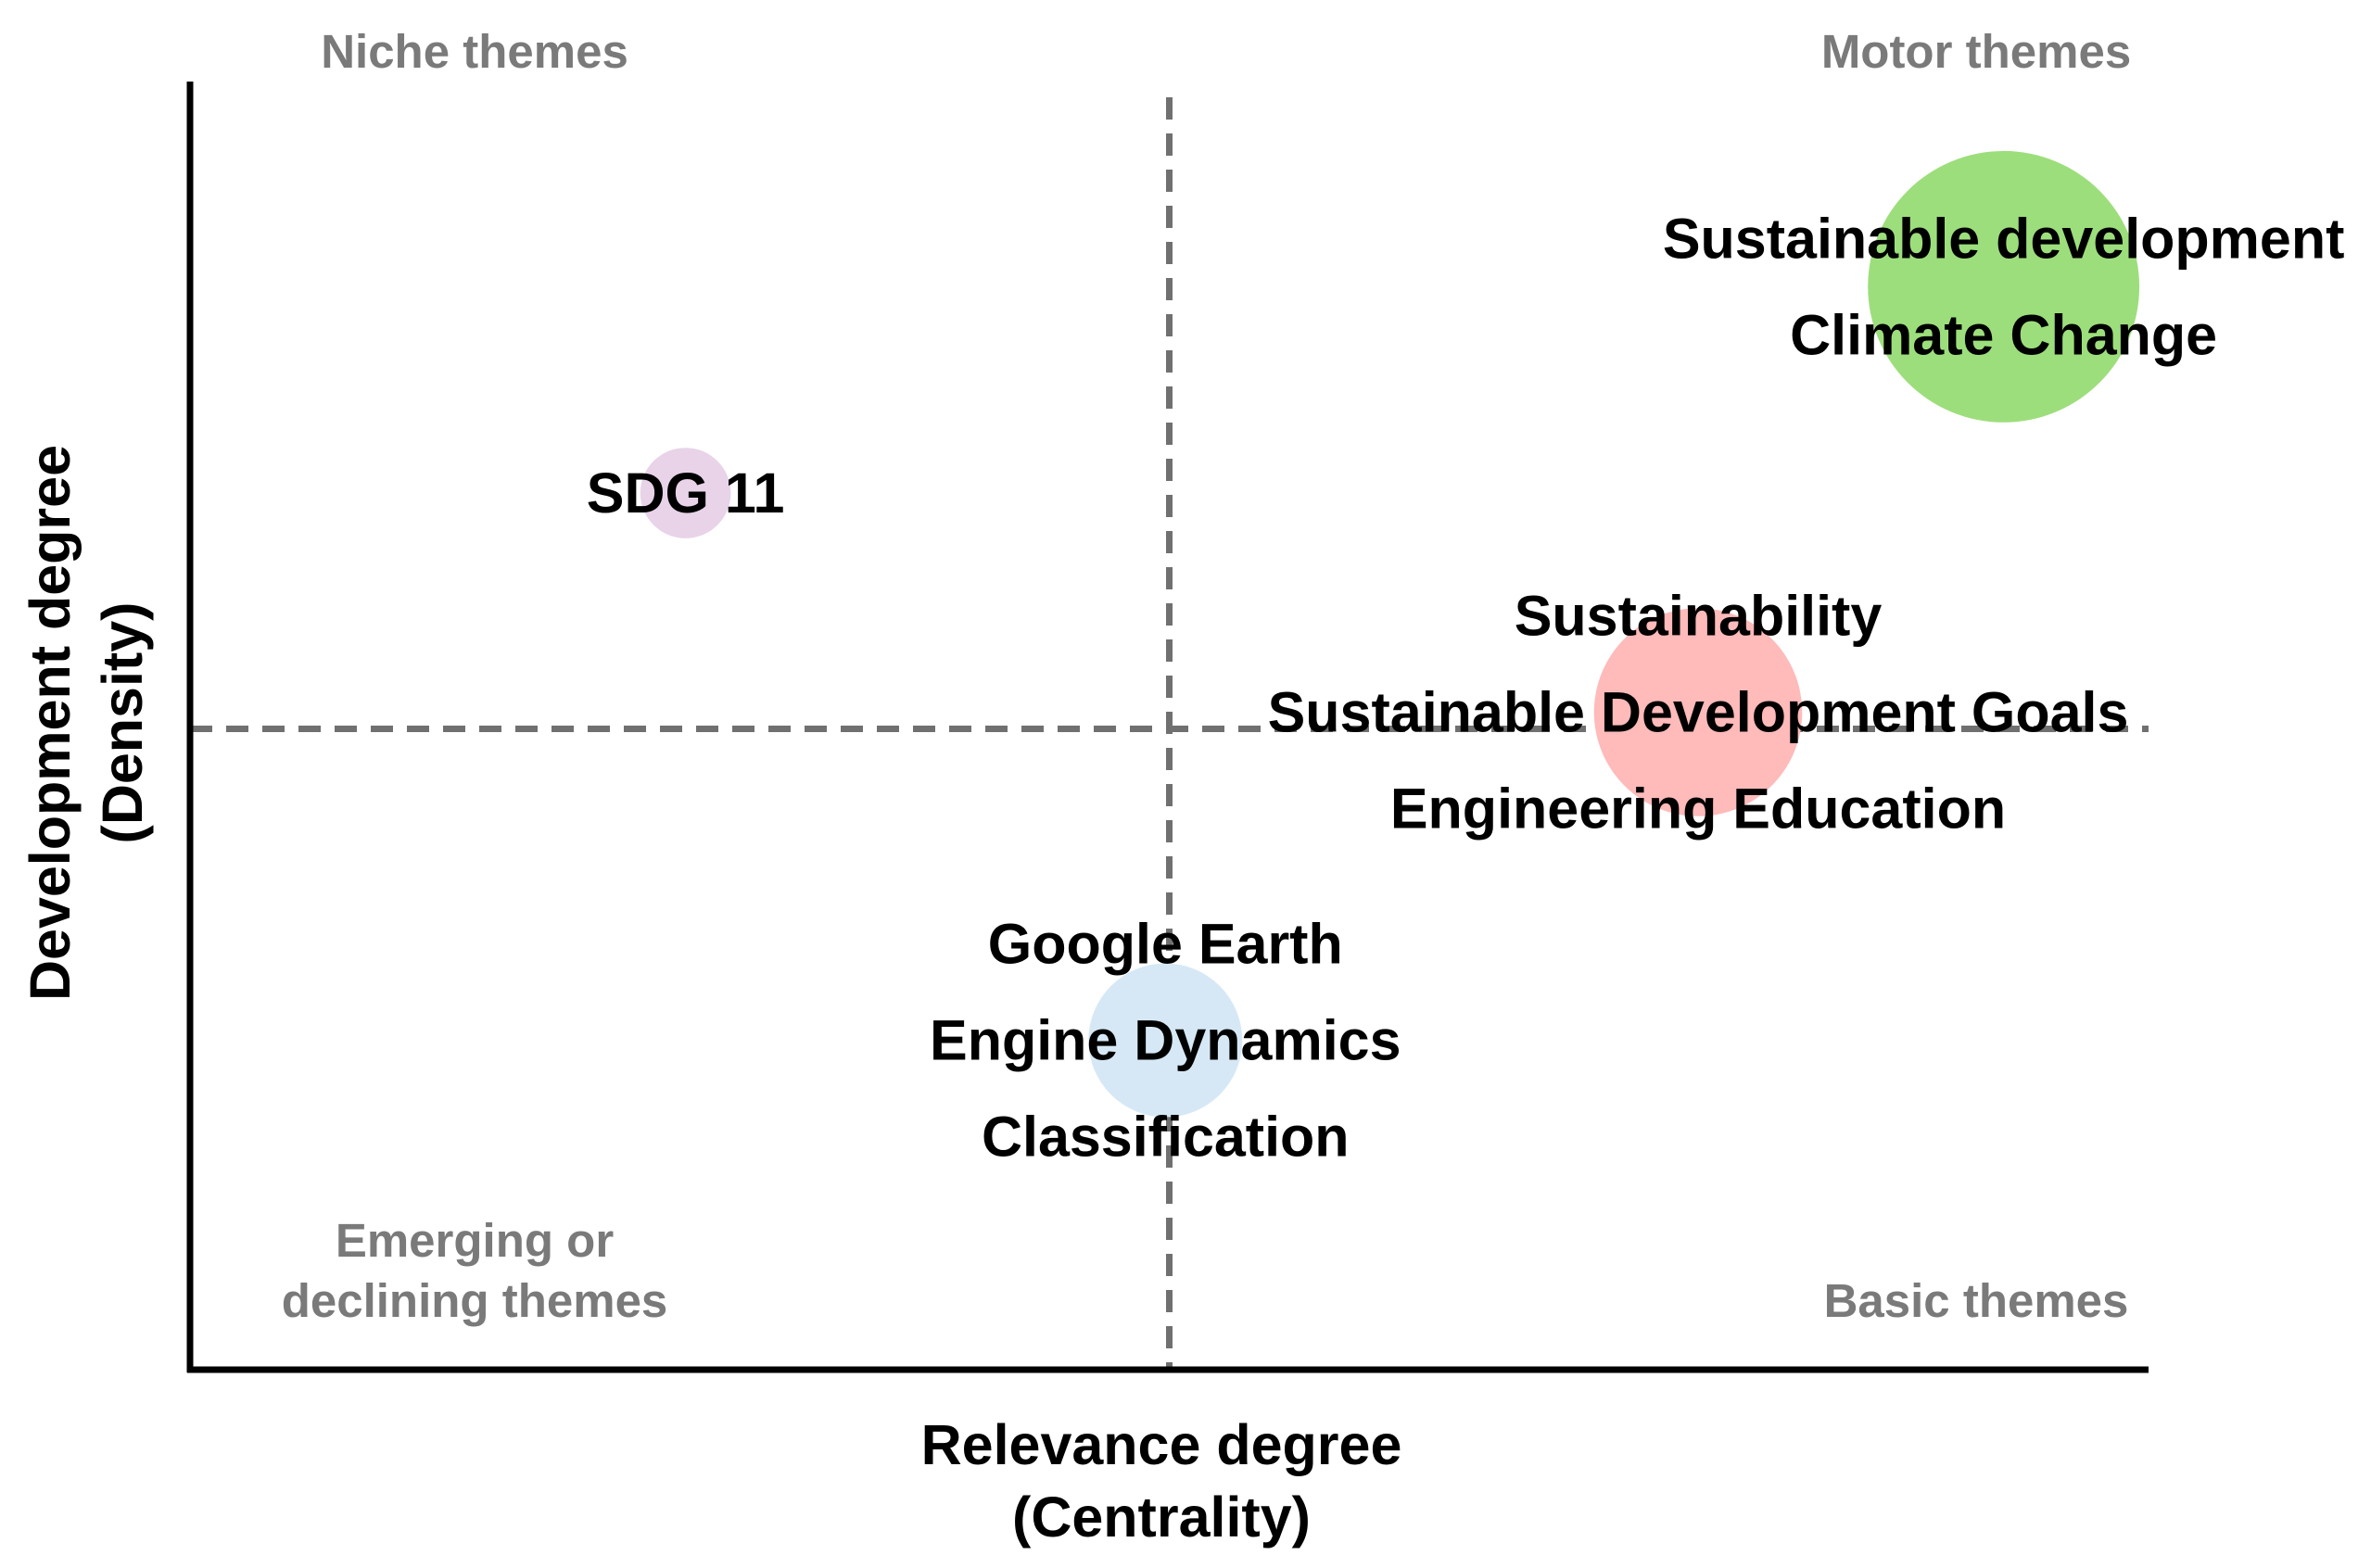 This screenshot has height=1568, width=2371. Describe the element at coordinates (1698, 809) in the screenshot. I see `cluster-label: Engineering Education` at that location.